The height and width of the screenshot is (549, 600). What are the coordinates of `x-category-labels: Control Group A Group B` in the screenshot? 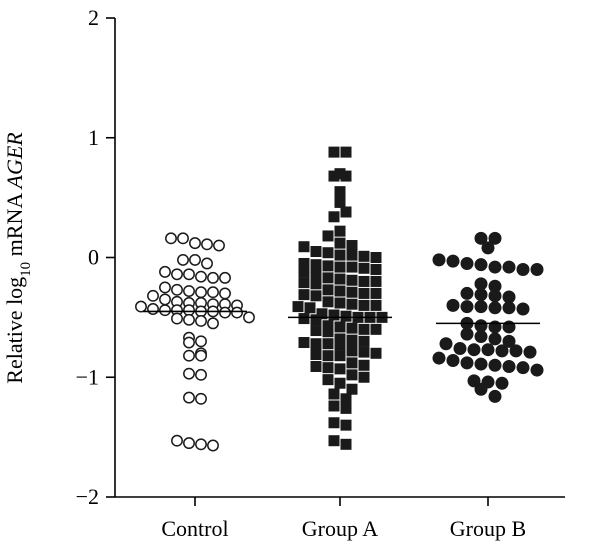 It's located at (343, 519).